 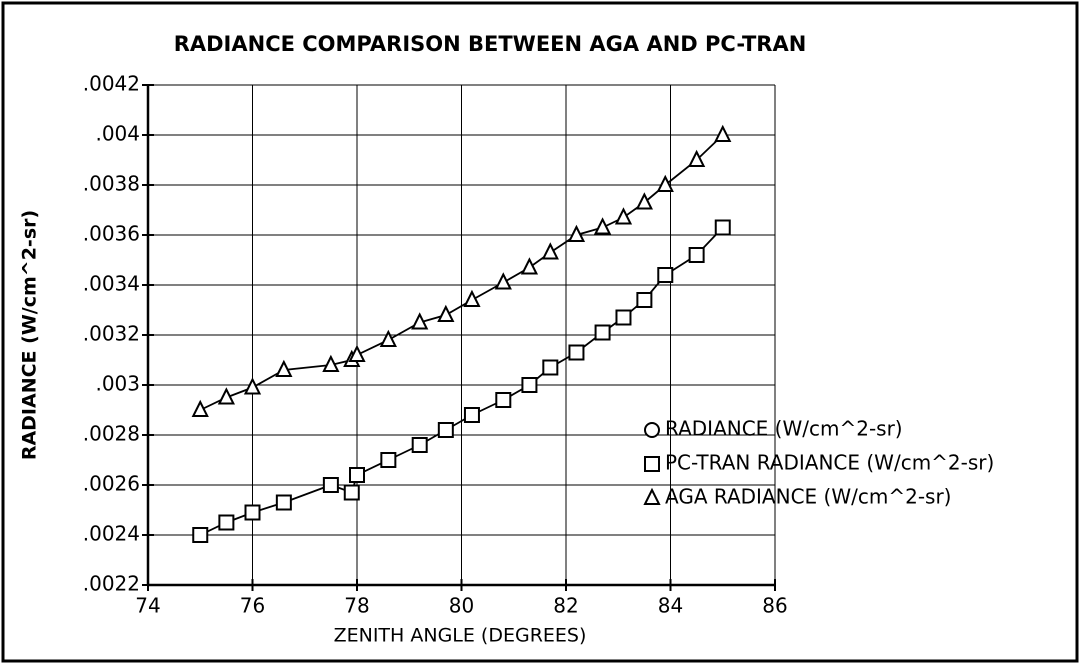 I want to click on y-tick-label: .0024, so click(x=111, y=534).